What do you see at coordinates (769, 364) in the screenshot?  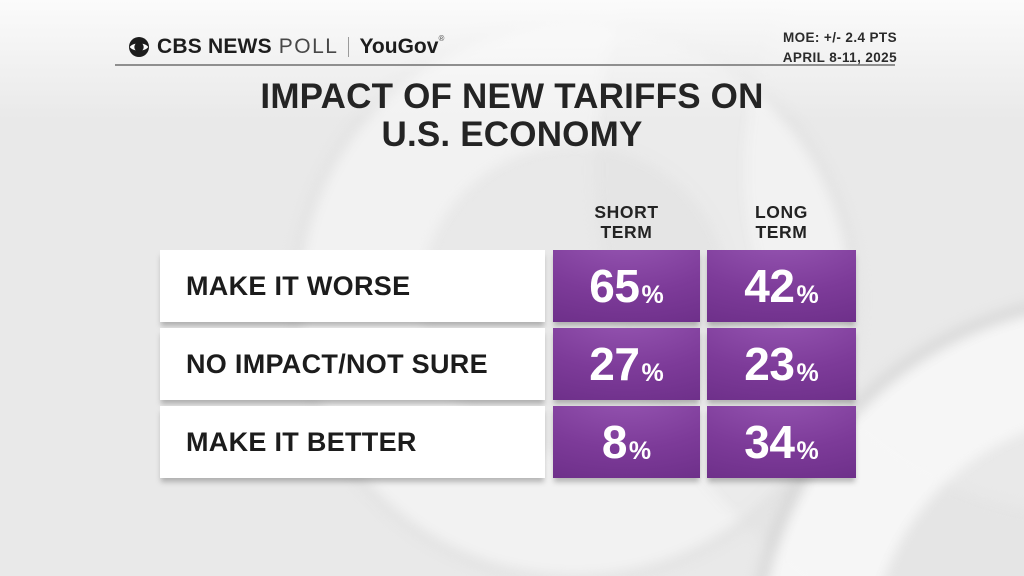 I see `value: 23` at bounding box center [769, 364].